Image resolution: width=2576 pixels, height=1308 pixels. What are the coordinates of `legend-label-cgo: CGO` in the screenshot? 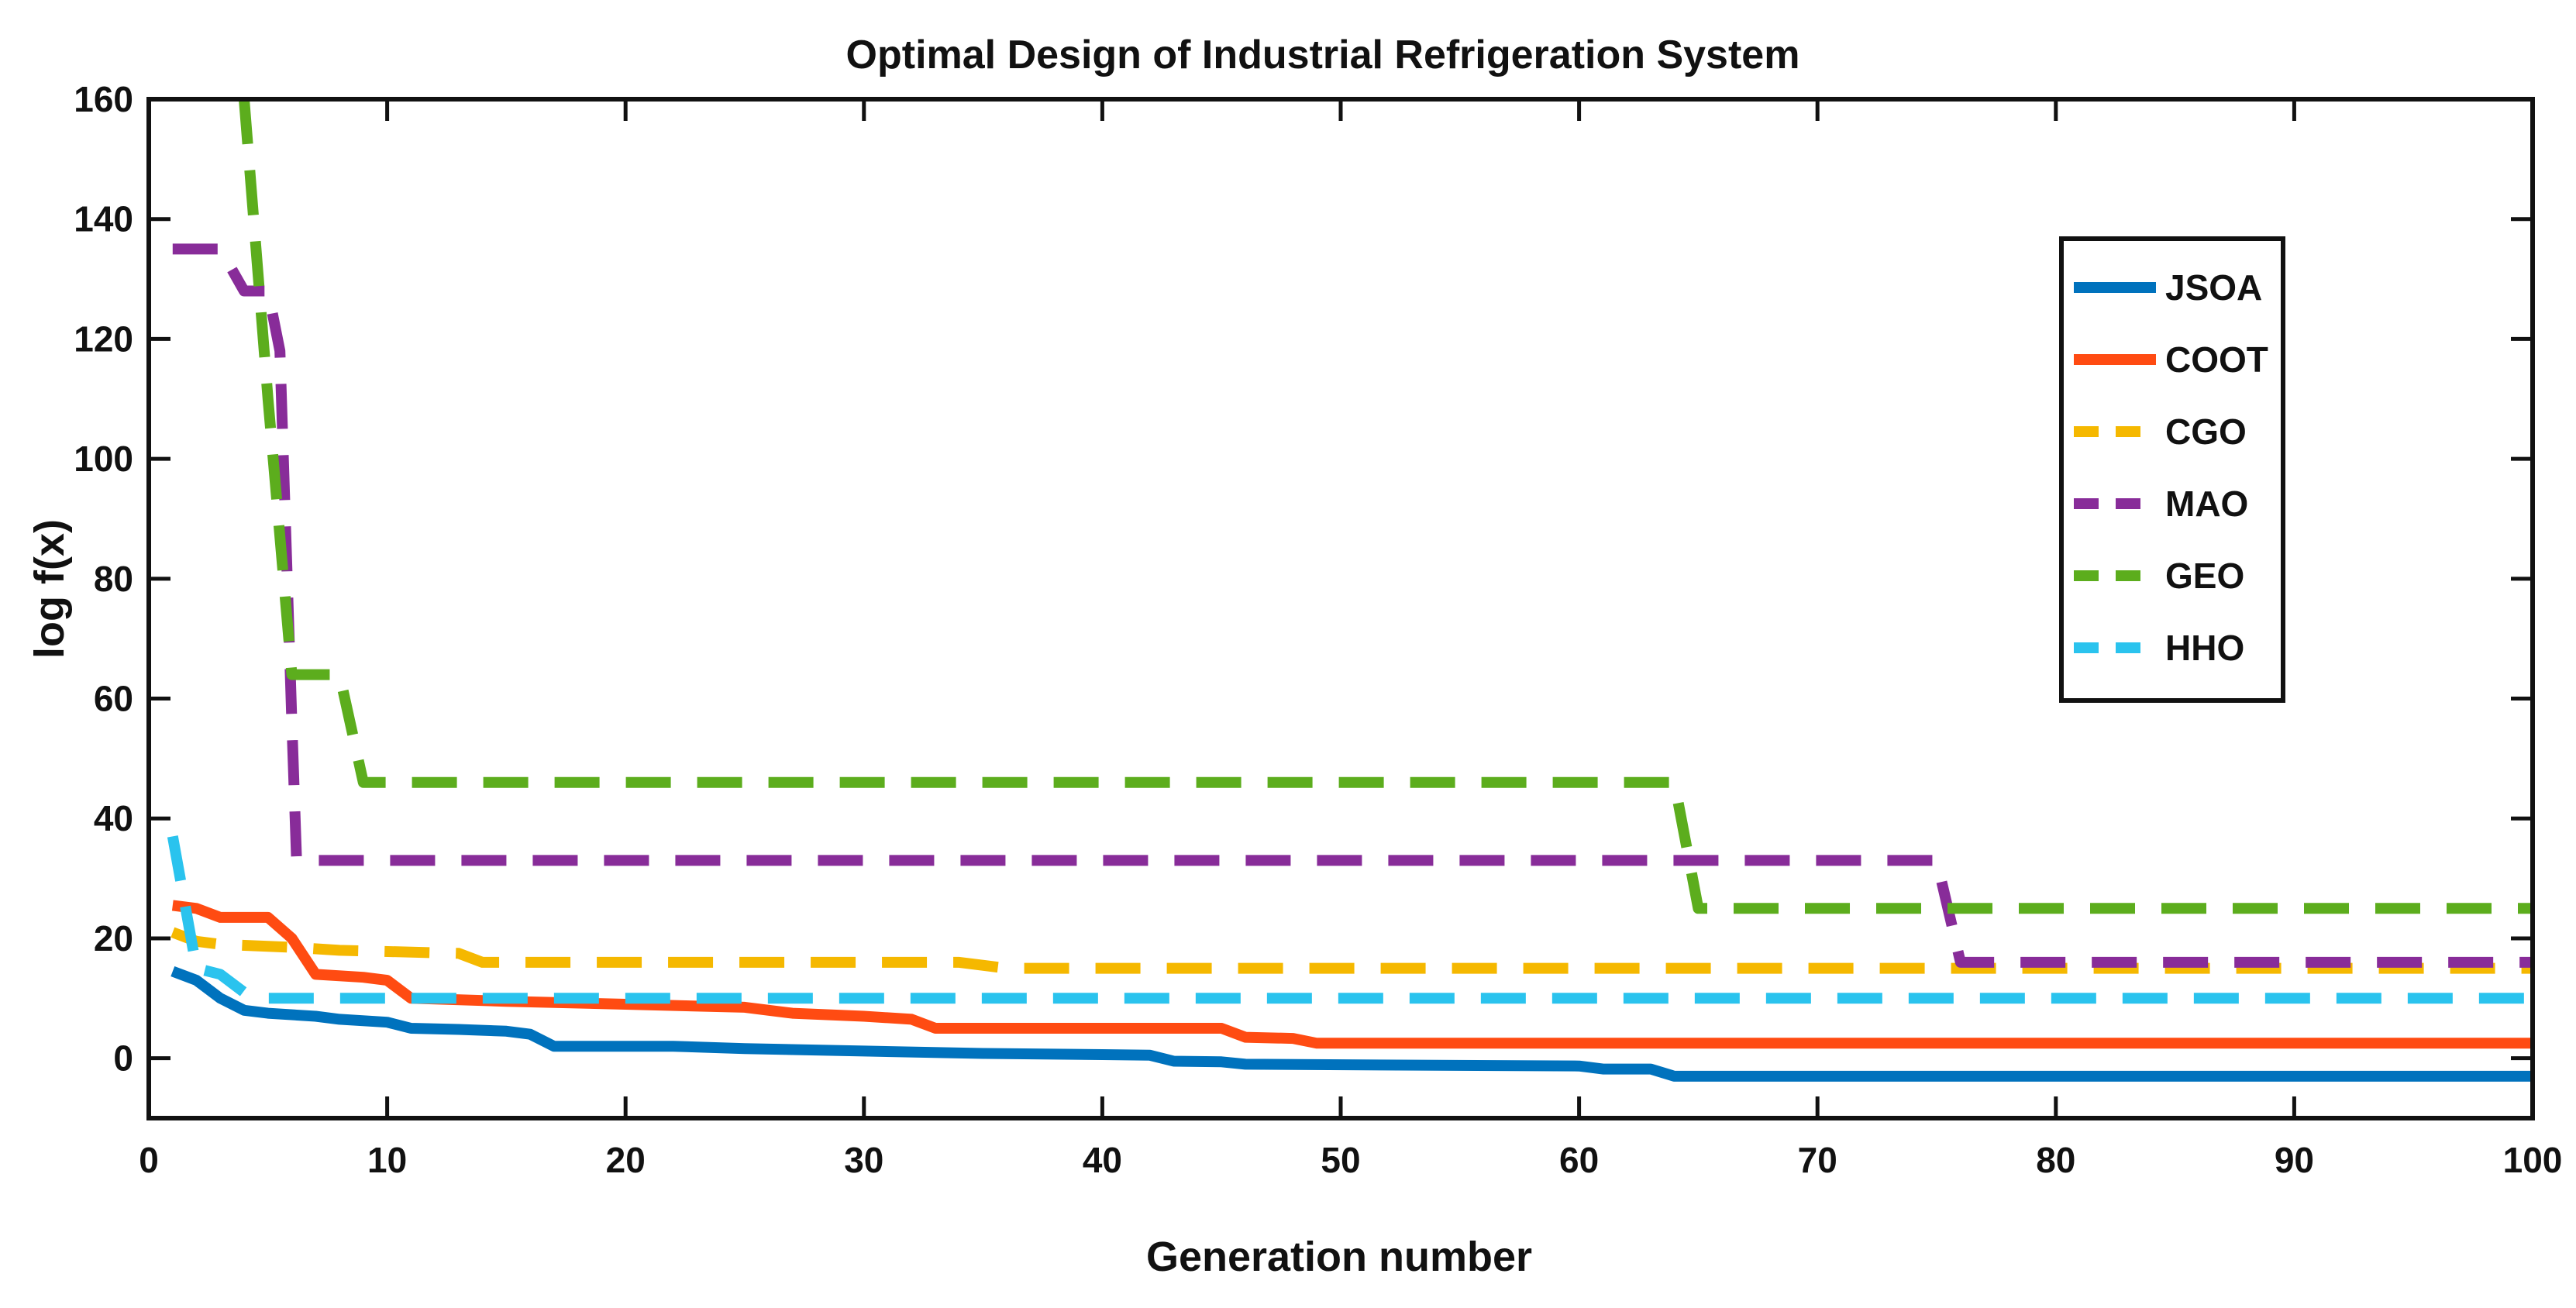 It's located at (2206, 431).